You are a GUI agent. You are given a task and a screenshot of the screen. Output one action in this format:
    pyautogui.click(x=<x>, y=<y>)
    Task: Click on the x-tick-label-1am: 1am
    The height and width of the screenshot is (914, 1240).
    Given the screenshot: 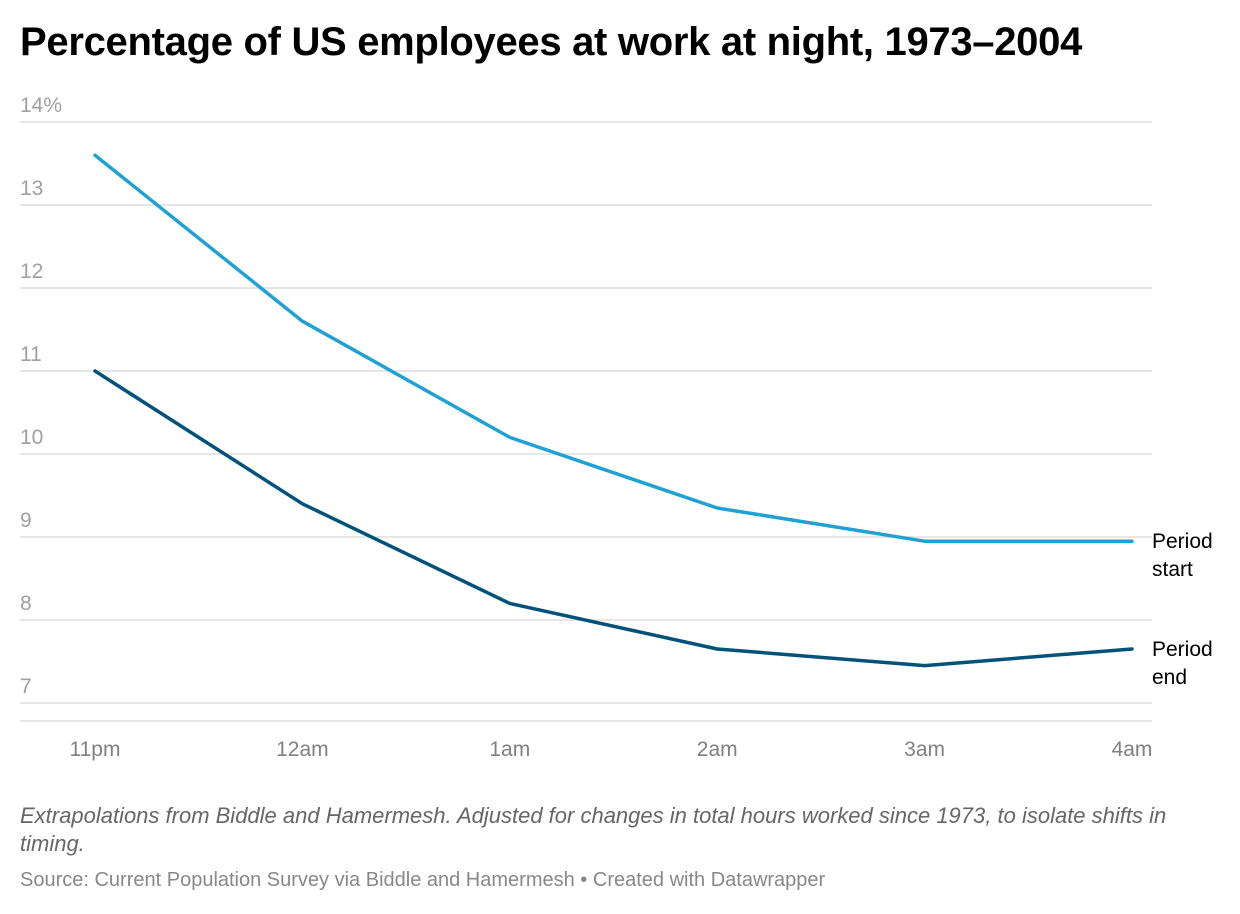 What is the action you would take?
    pyautogui.click(x=509, y=749)
    